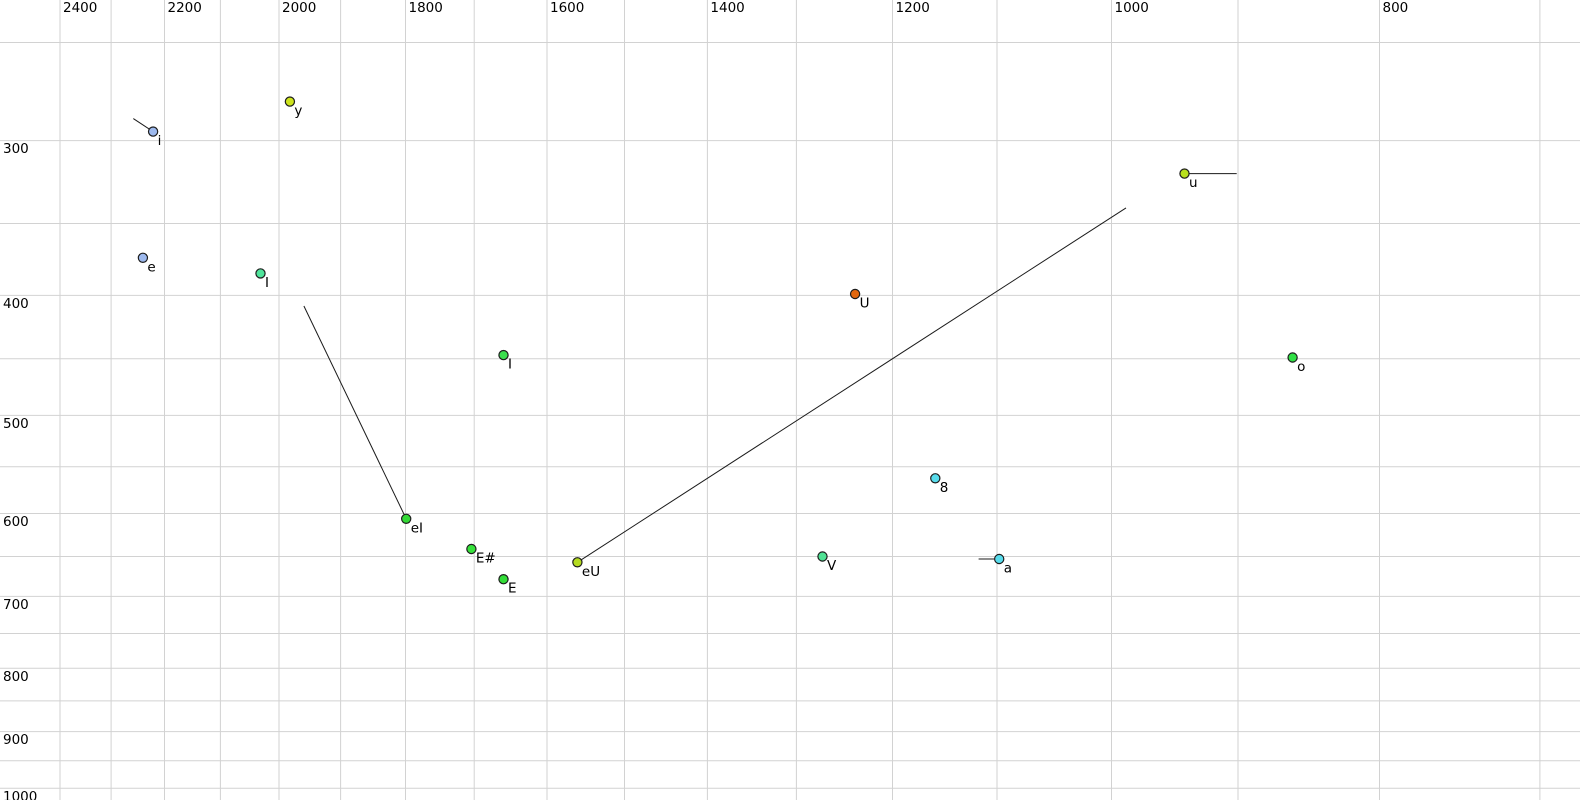  Describe the element at coordinates (512, 589) in the screenshot. I see `vowel-point-label: E` at that location.